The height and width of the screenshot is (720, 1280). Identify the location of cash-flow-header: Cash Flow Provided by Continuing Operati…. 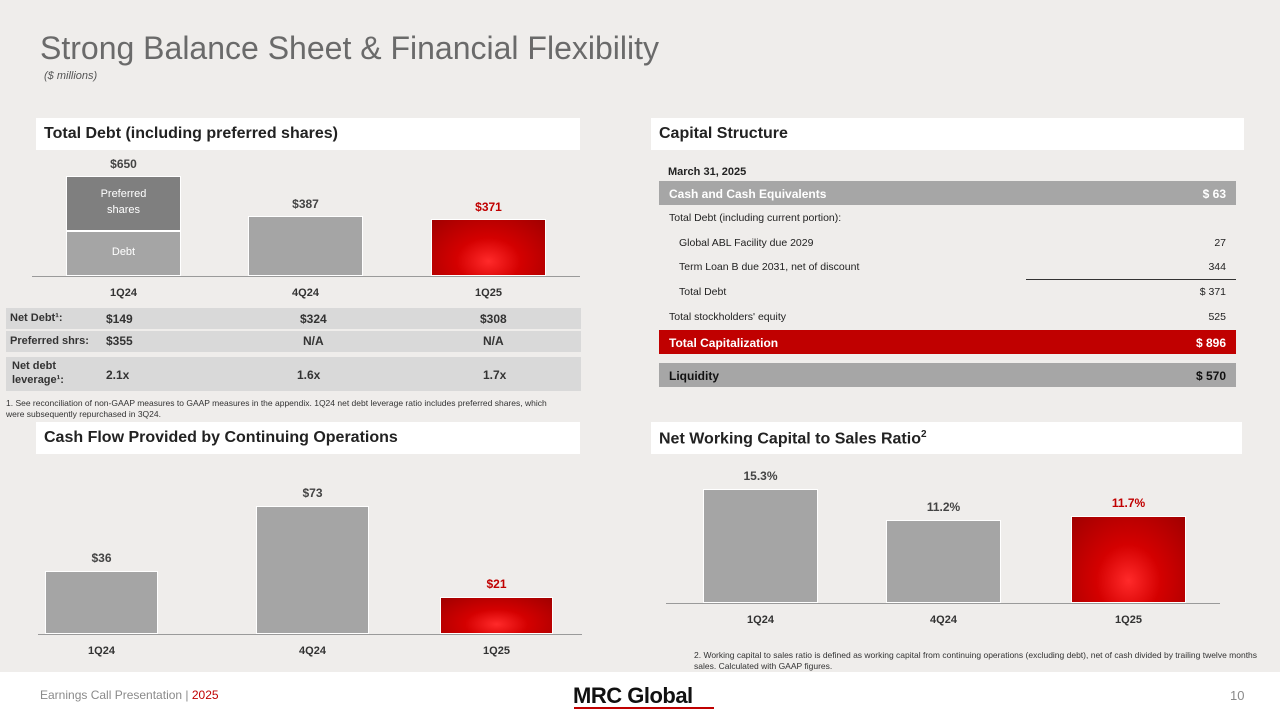
(308, 438).